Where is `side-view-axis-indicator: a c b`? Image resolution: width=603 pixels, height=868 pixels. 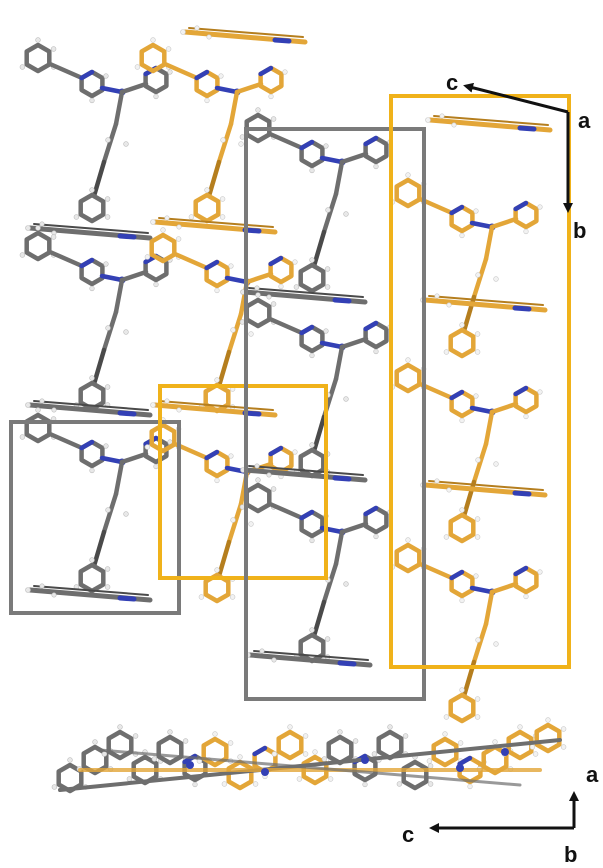 side-view-axis-indicator: a c b is located at coordinates (500, 814).